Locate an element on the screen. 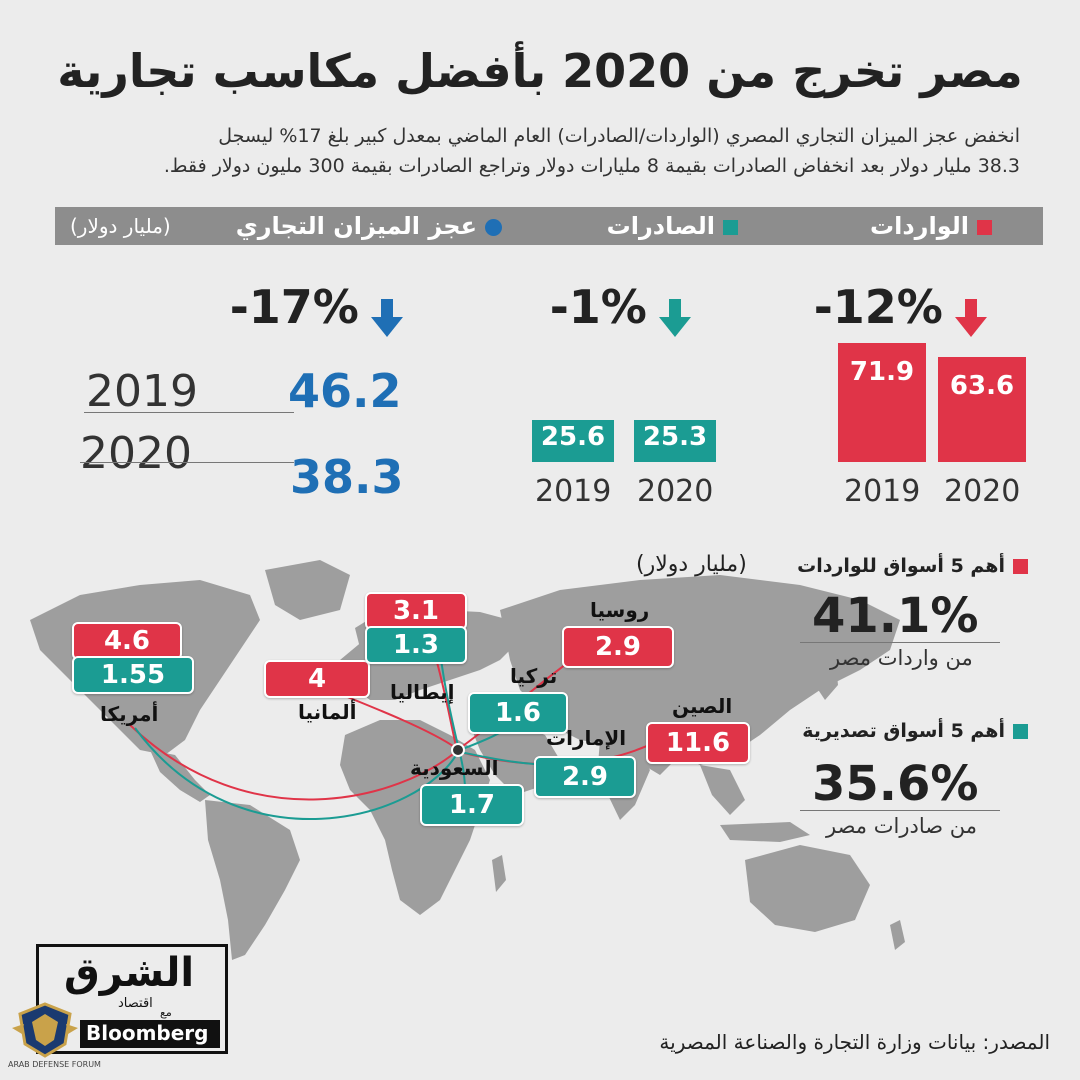  imports-header-label: الواردات is located at coordinates (919, 226).